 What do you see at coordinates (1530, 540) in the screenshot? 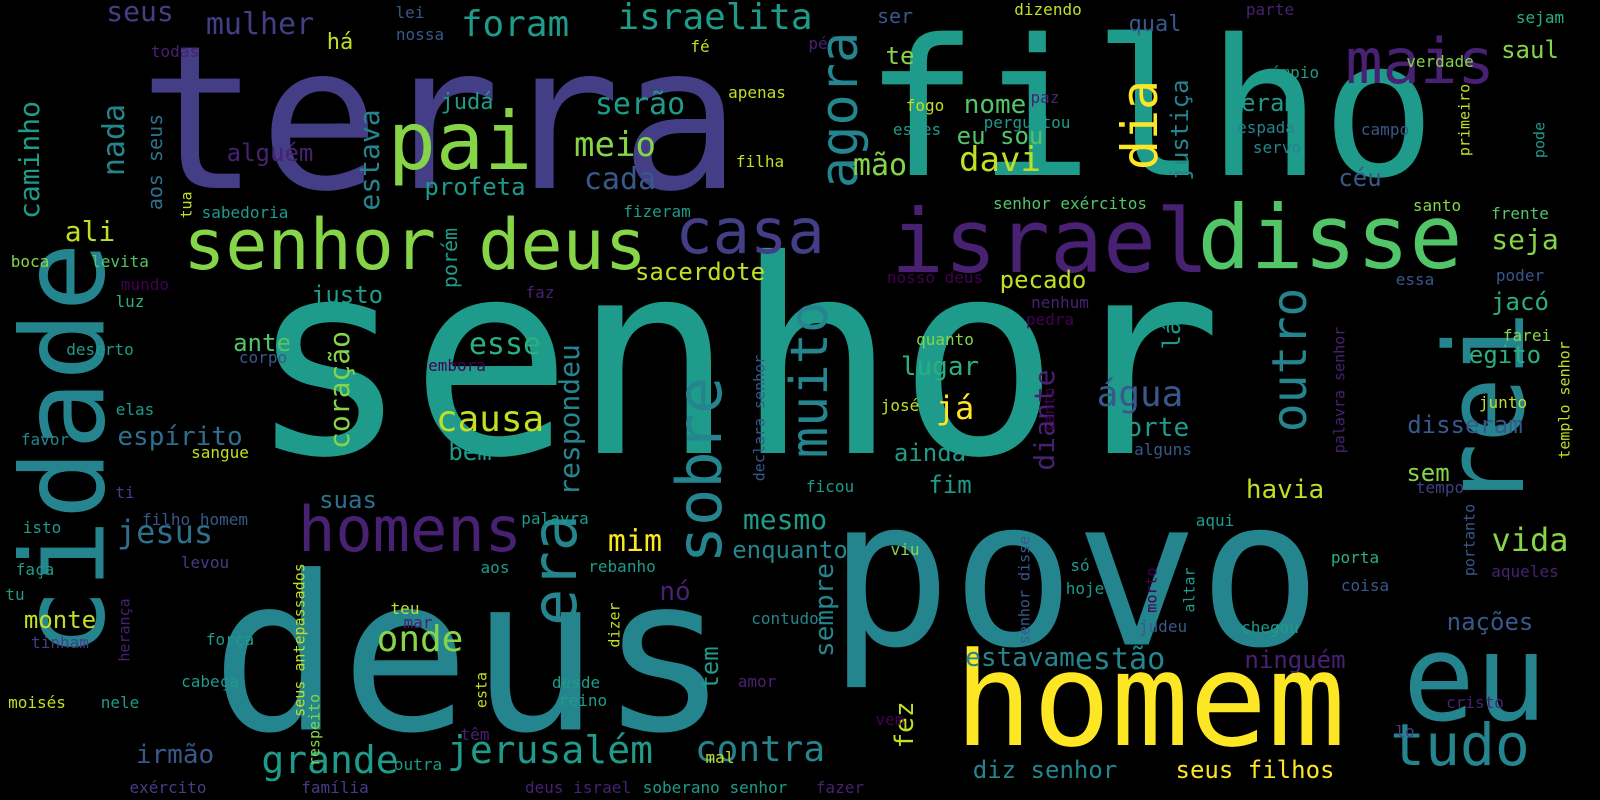
I see `word-vida: vida` at bounding box center [1530, 540].